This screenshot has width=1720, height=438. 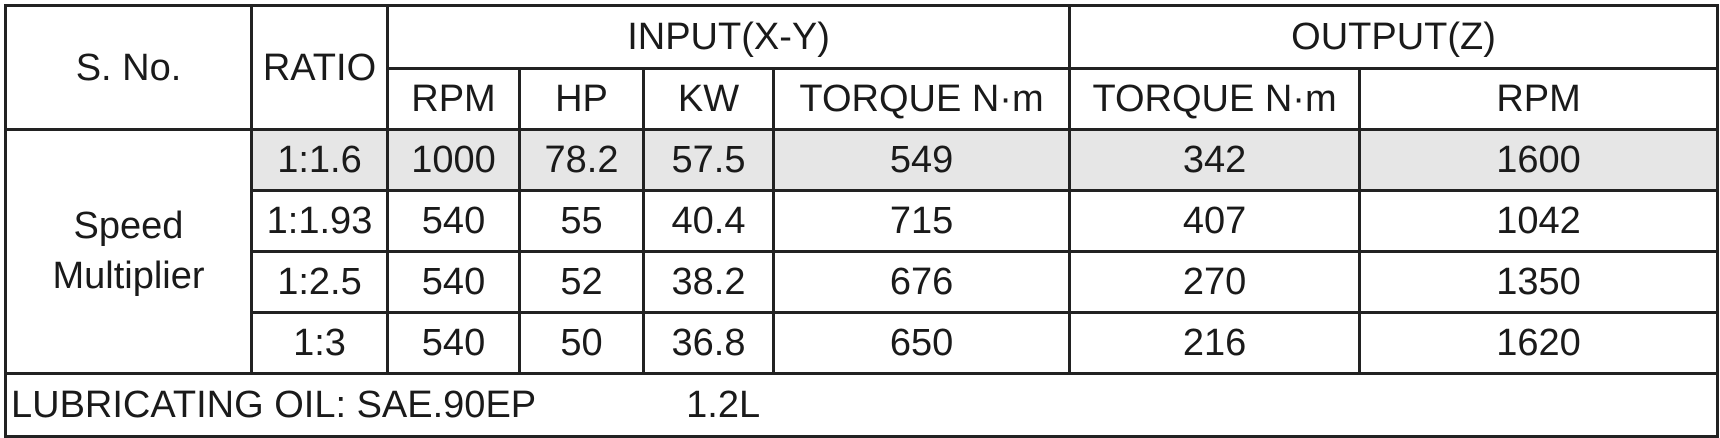 I want to click on header-input-torque: TORQUE N·m, so click(x=921, y=99).